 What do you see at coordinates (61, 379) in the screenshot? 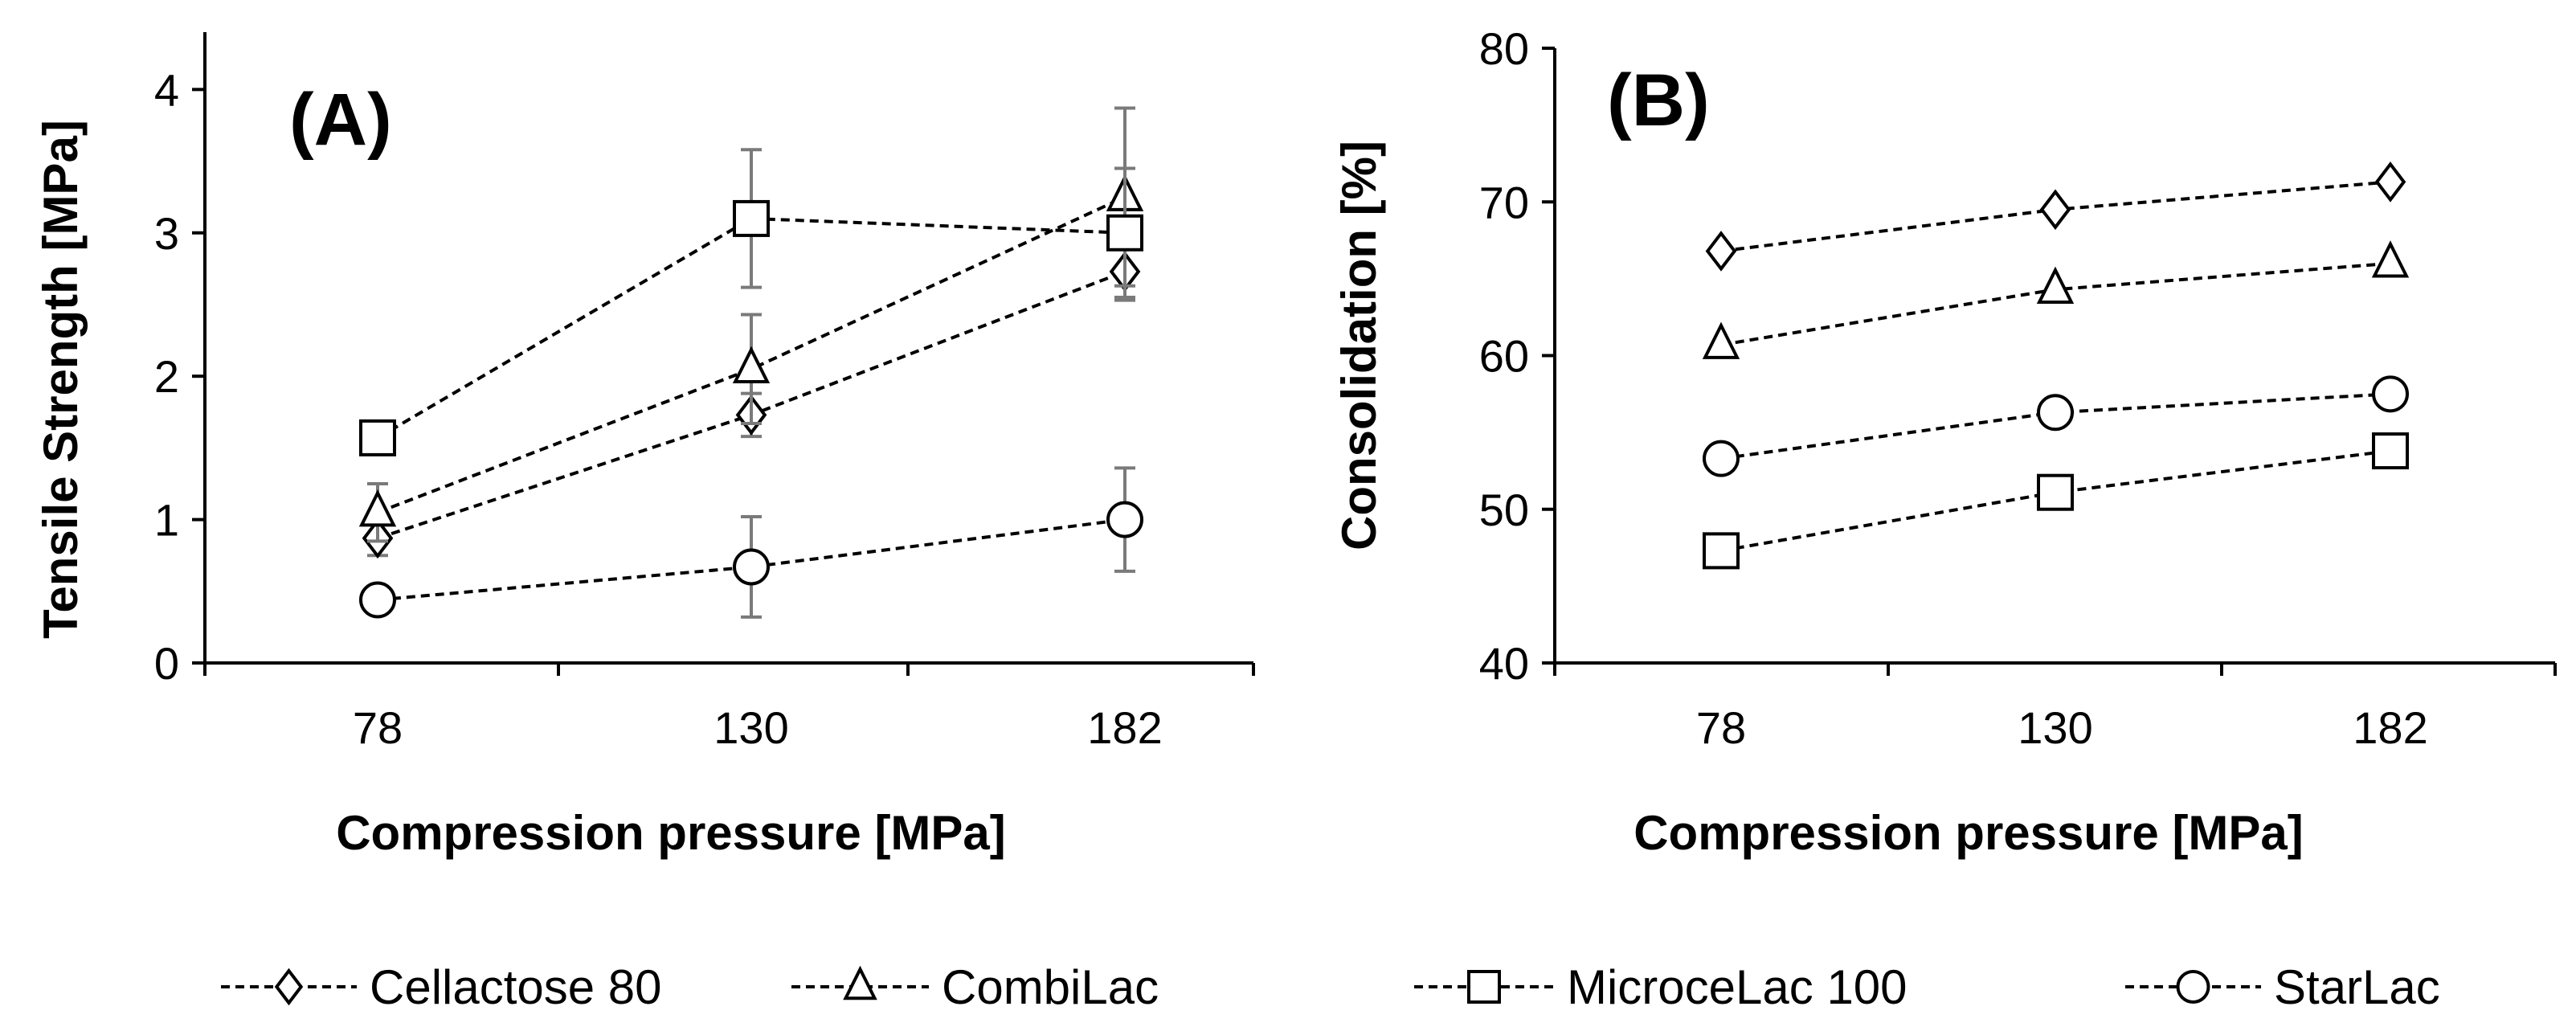
I see `panel-a-y-axis-title: Tensile Strength [MPa]` at bounding box center [61, 379].